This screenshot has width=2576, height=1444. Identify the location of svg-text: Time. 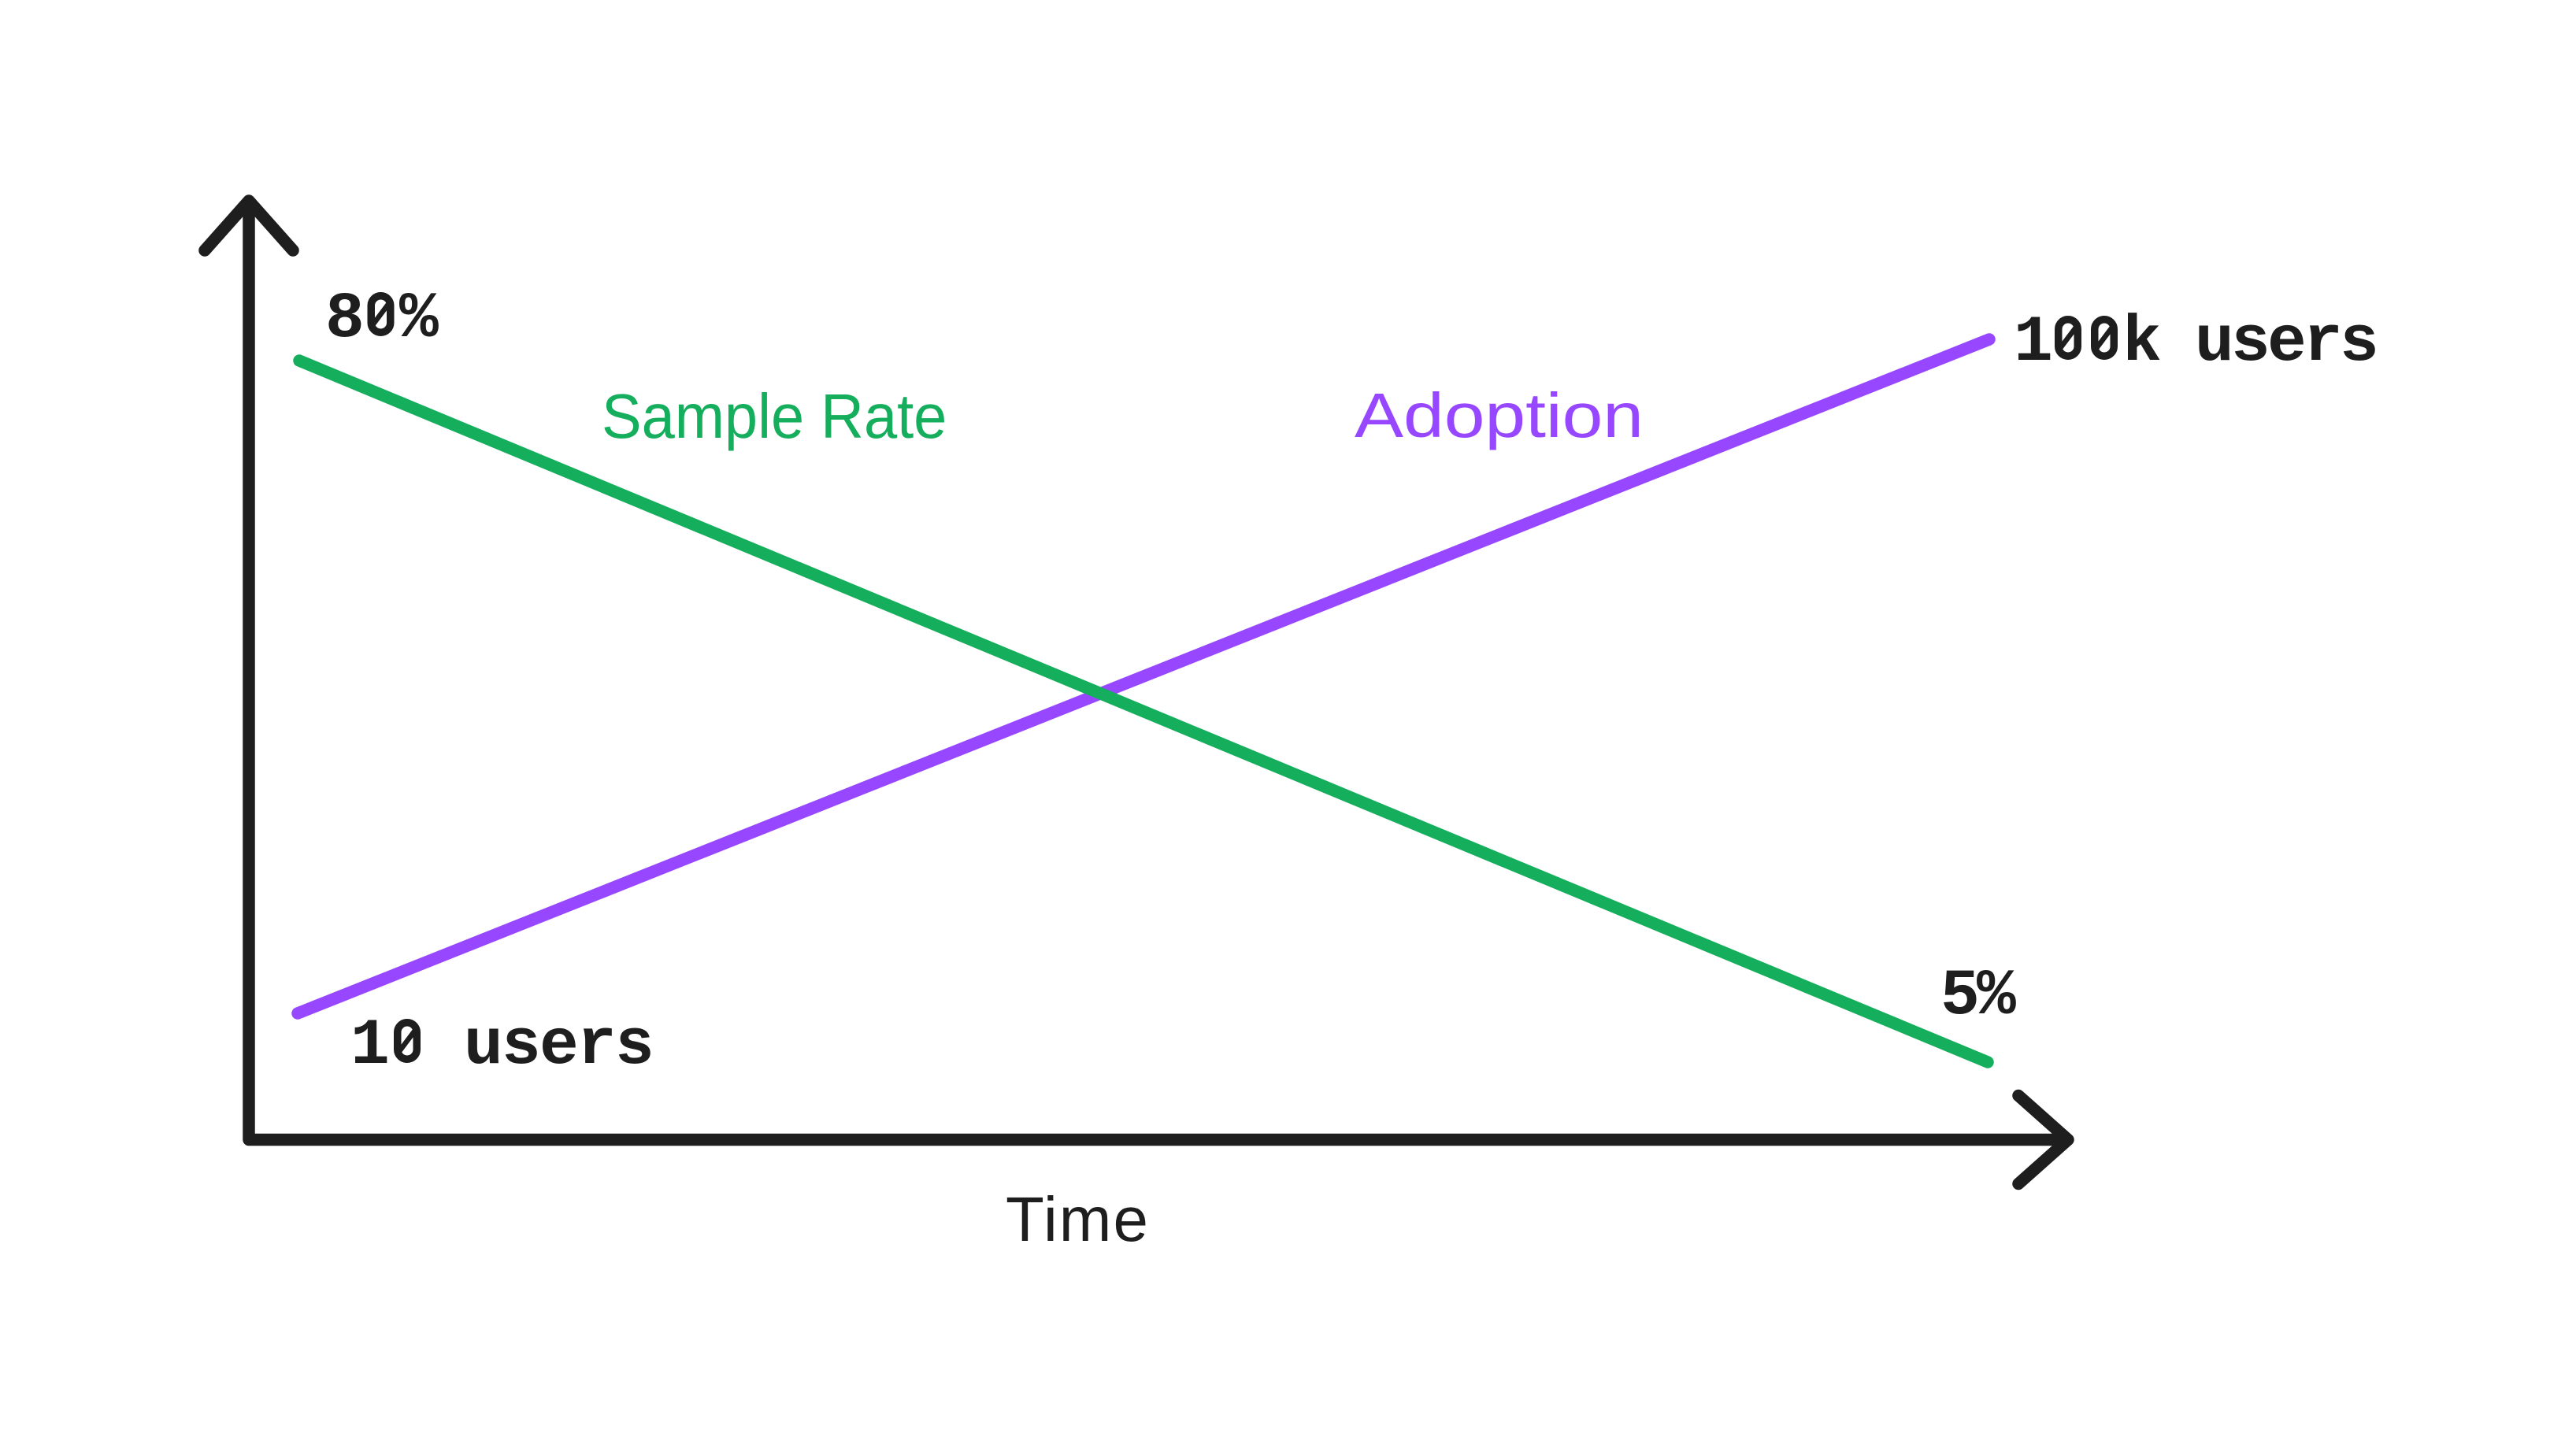
(1077, 1219).